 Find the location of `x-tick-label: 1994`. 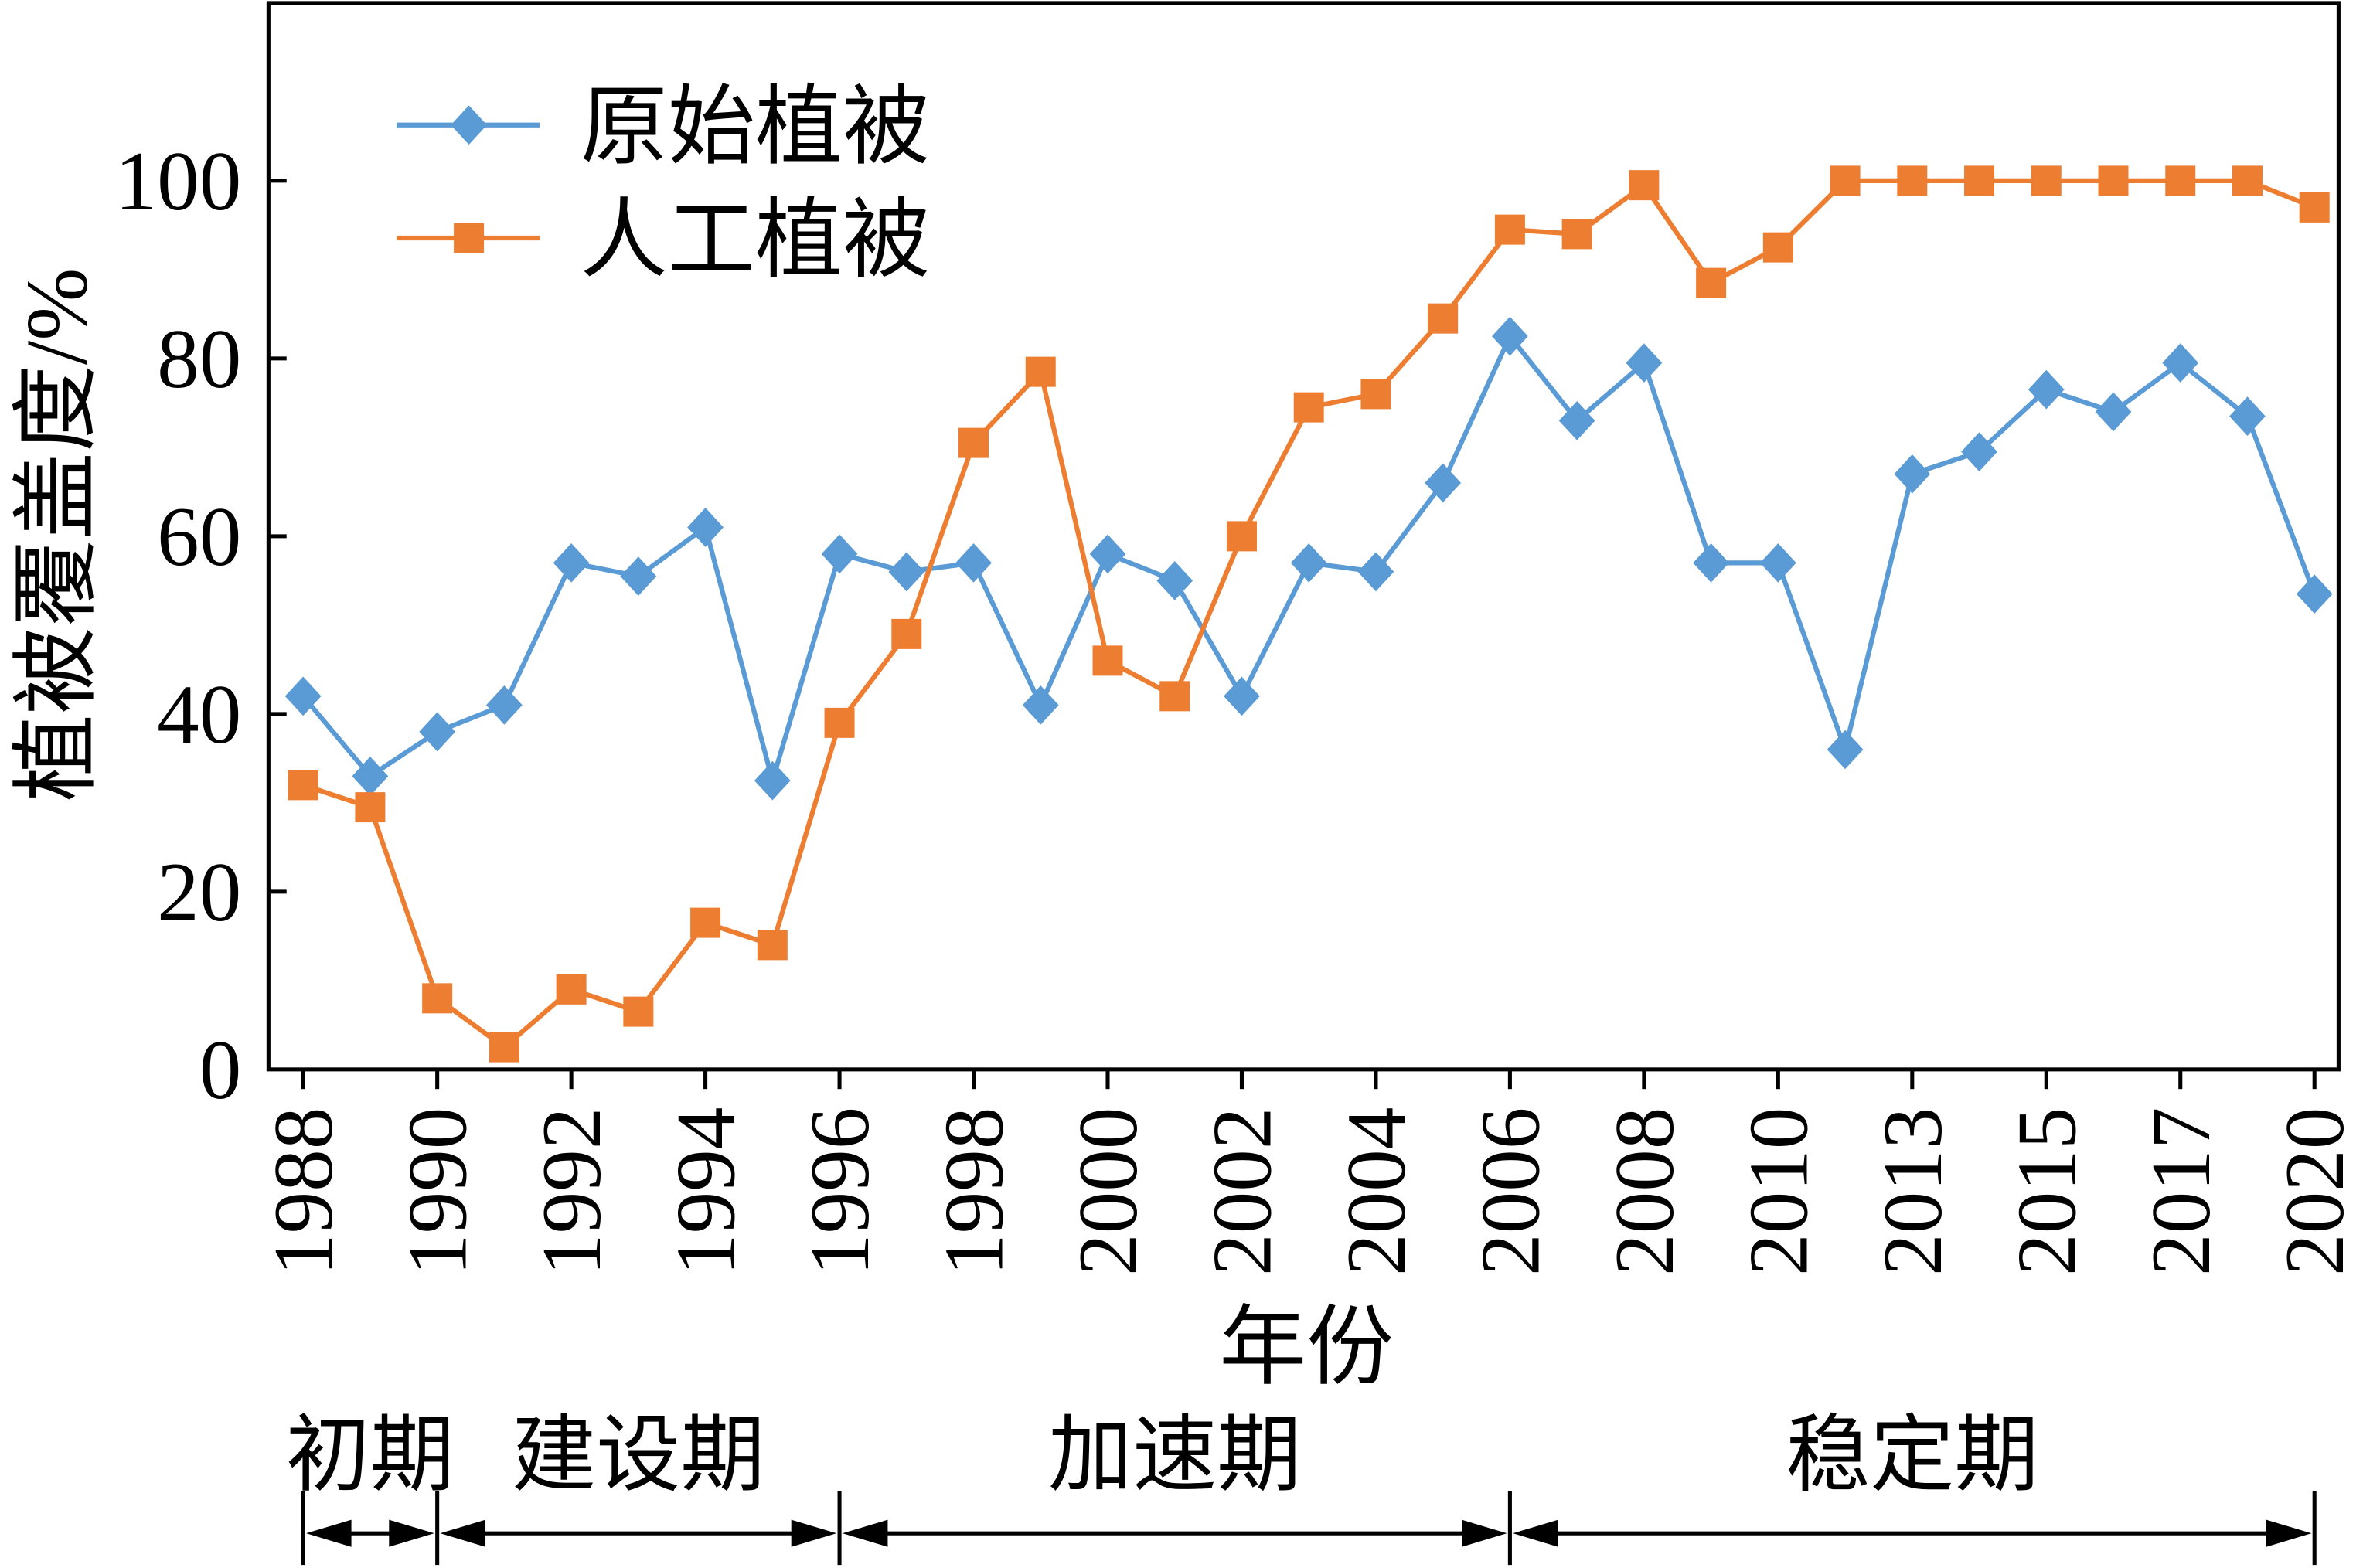

x-tick-label: 1994 is located at coordinates (706, 1191).